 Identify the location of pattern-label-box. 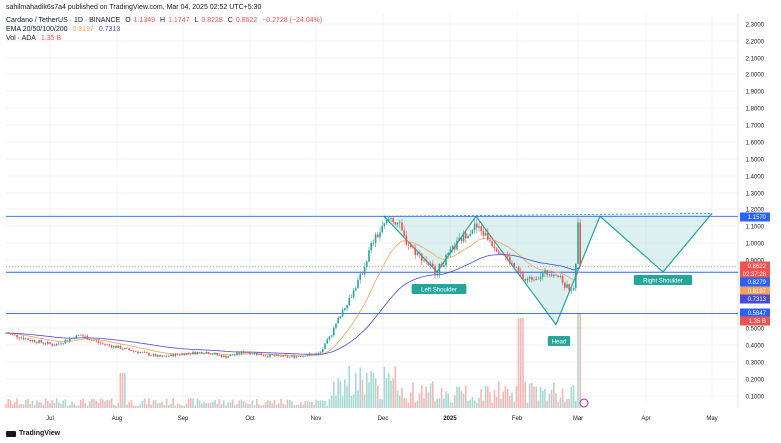
(439, 289).